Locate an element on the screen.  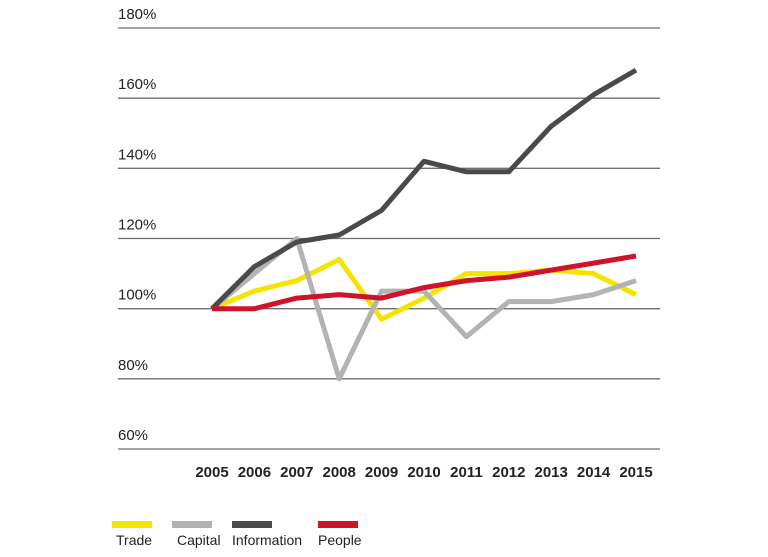
x-tick-label: 2011 is located at coordinates (466, 472).